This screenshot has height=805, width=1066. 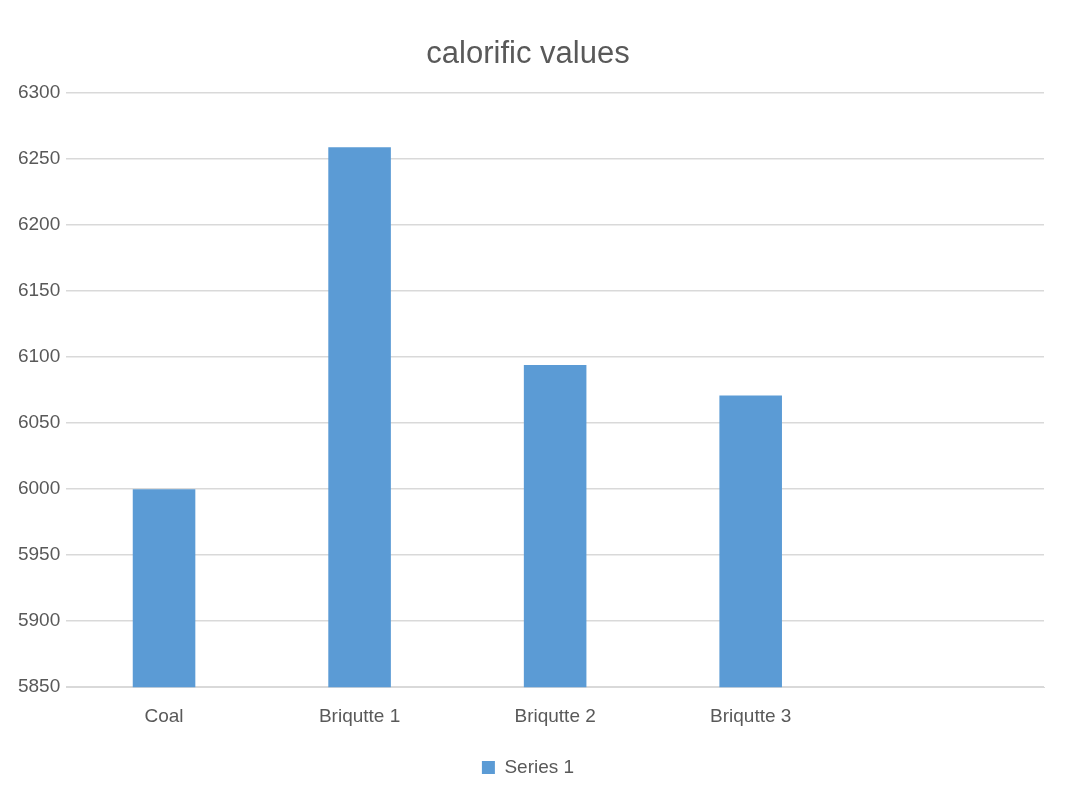 What do you see at coordinates (555, 715) in the screenshot?
I see `x-tick-label: Briqutte 2` at bounding box center [555, 715].